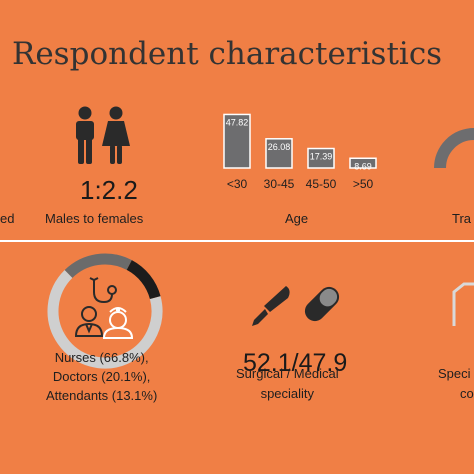 The image size is (474, 474). Describe the element at coordinates (454, 373) in the screenshot. I see `right-cut-line-1: Speci` at that location.